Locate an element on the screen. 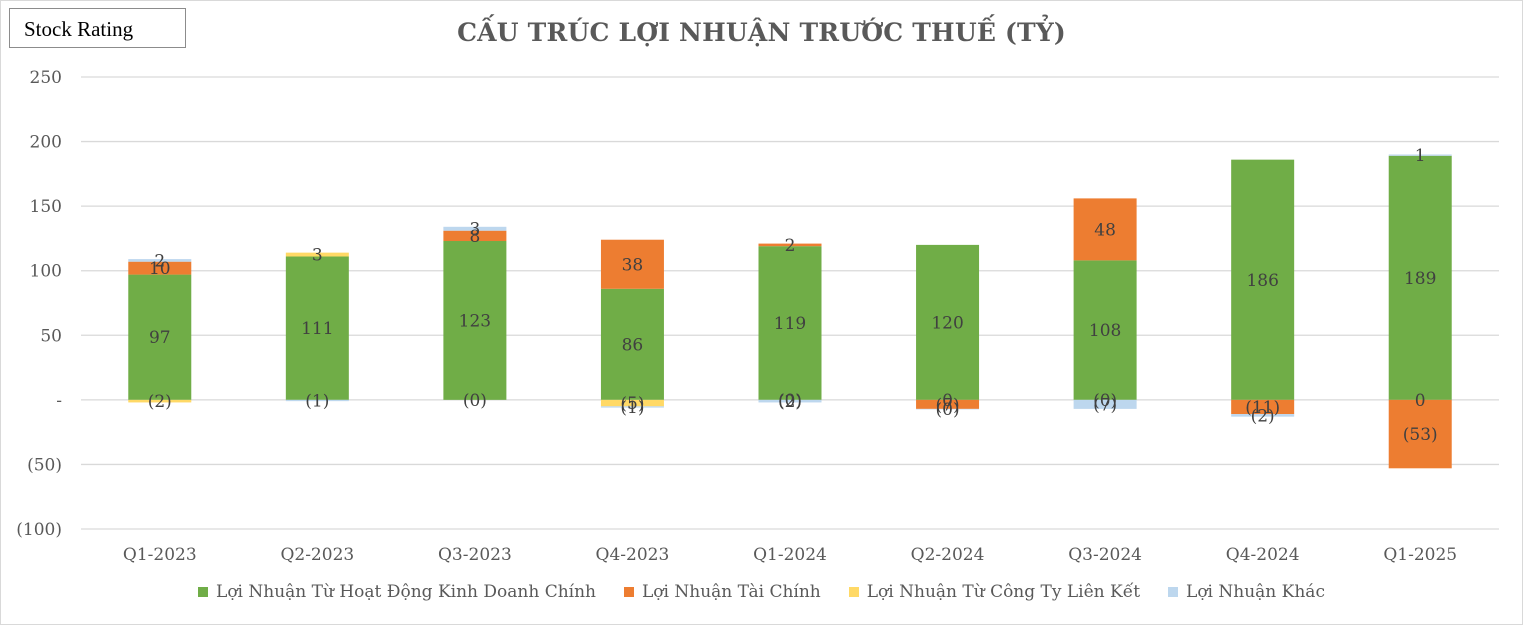 Image resolution: width=1523 pixels, height=625 pixels. data-label: 86 is located at coordinates (633, 345).